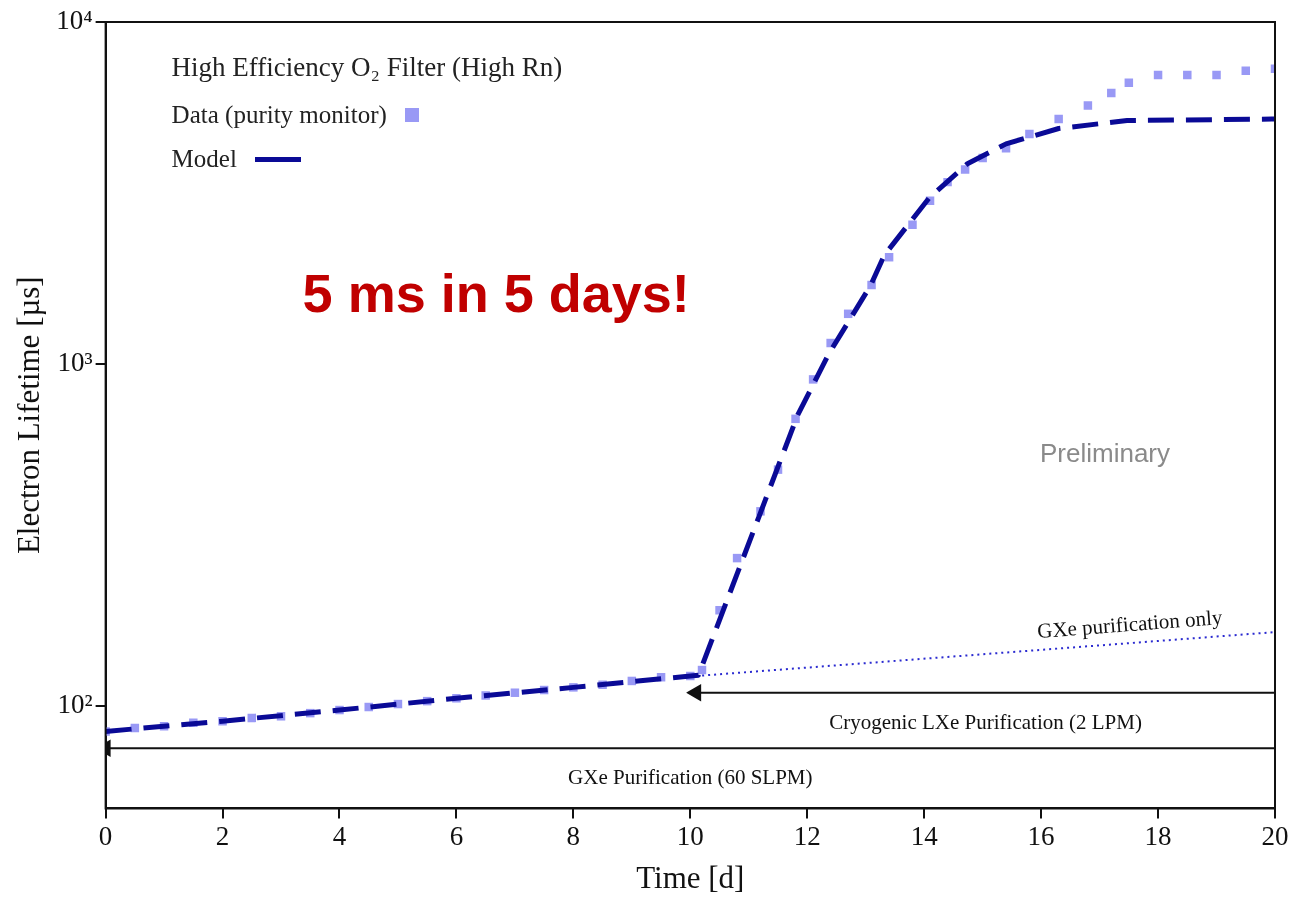  Describe the element at coordinates (74, 20) in the screenshot. I see `y-tick-label: 10⁴` at that location.